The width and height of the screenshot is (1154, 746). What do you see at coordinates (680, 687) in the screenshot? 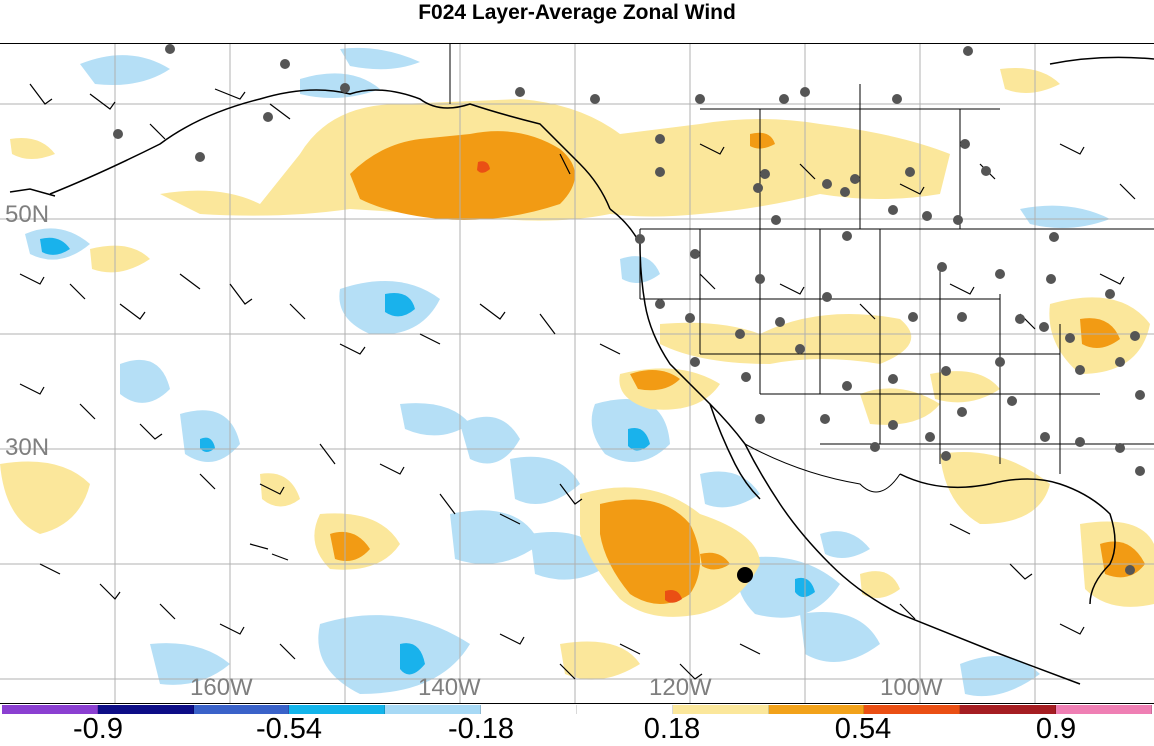
I see `lon-label-120w: 120W` at bounding box center [680, 687].